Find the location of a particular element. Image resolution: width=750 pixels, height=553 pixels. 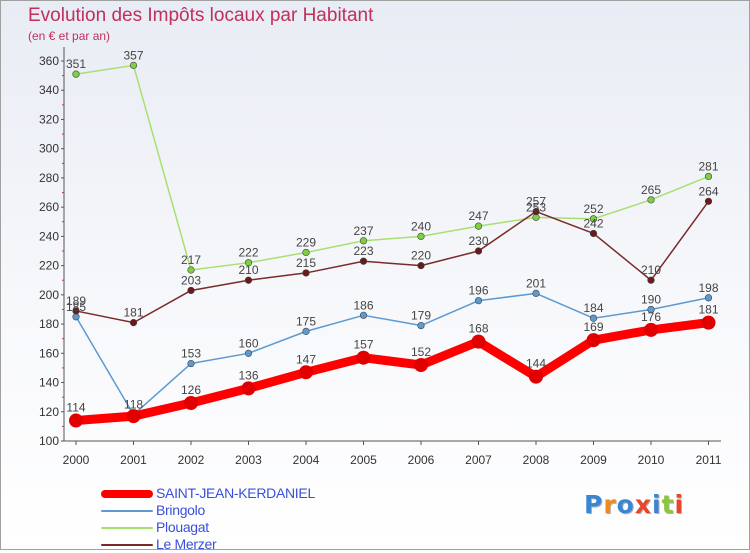

data-label: 147 is located at coordinates (306, 359).